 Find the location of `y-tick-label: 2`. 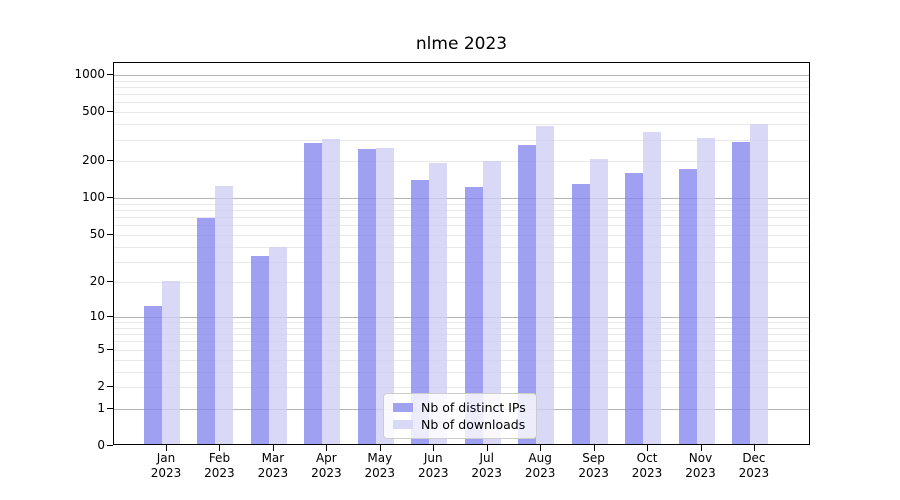

y-tick-label: 2 is located at coordinates (101, 385).